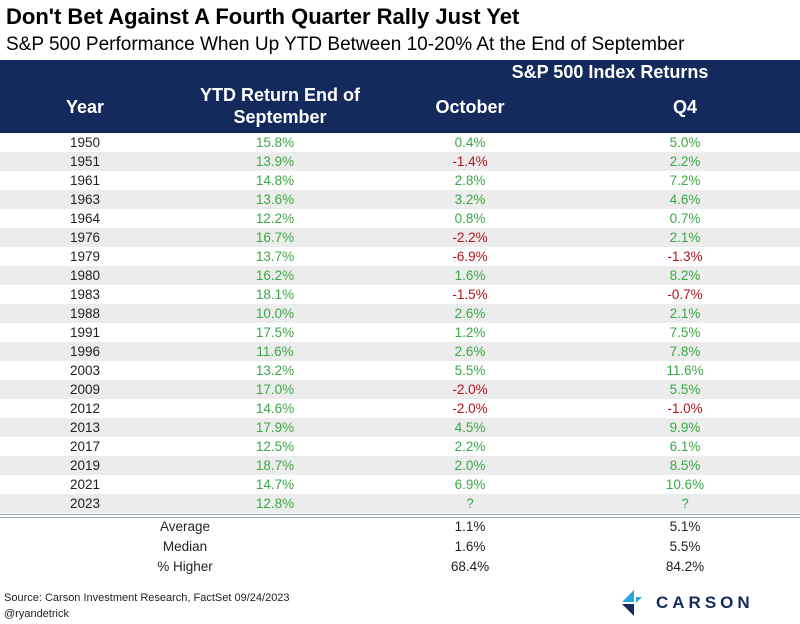 This screenshot has height=624, width=800. Describe the element at coordinates (470, 107) in the screenshot. I see `header-october: October` at that location.